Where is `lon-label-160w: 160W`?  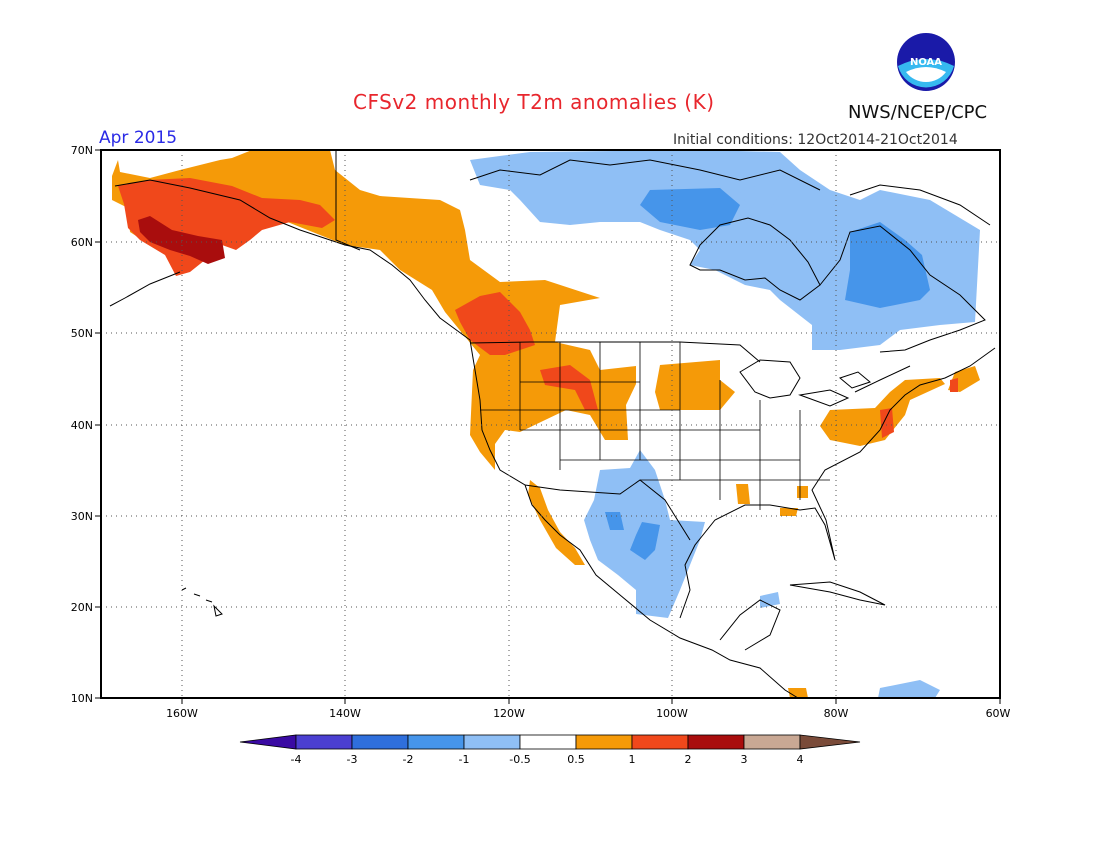
lon-label-160w: 160W is located at coordinates (182, 713).